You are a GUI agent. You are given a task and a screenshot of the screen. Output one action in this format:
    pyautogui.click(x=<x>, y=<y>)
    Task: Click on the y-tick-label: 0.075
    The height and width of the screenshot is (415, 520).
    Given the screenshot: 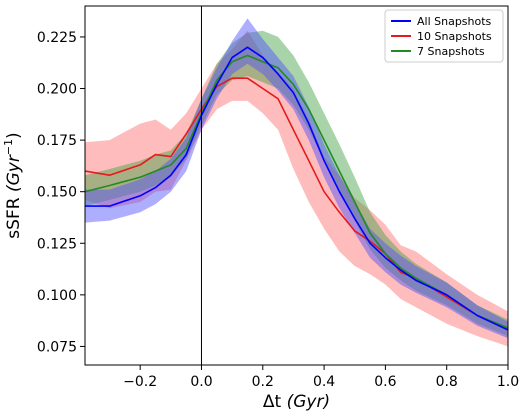 What is the action you would take?
    pyautogui.click(x=57, y=347)
    